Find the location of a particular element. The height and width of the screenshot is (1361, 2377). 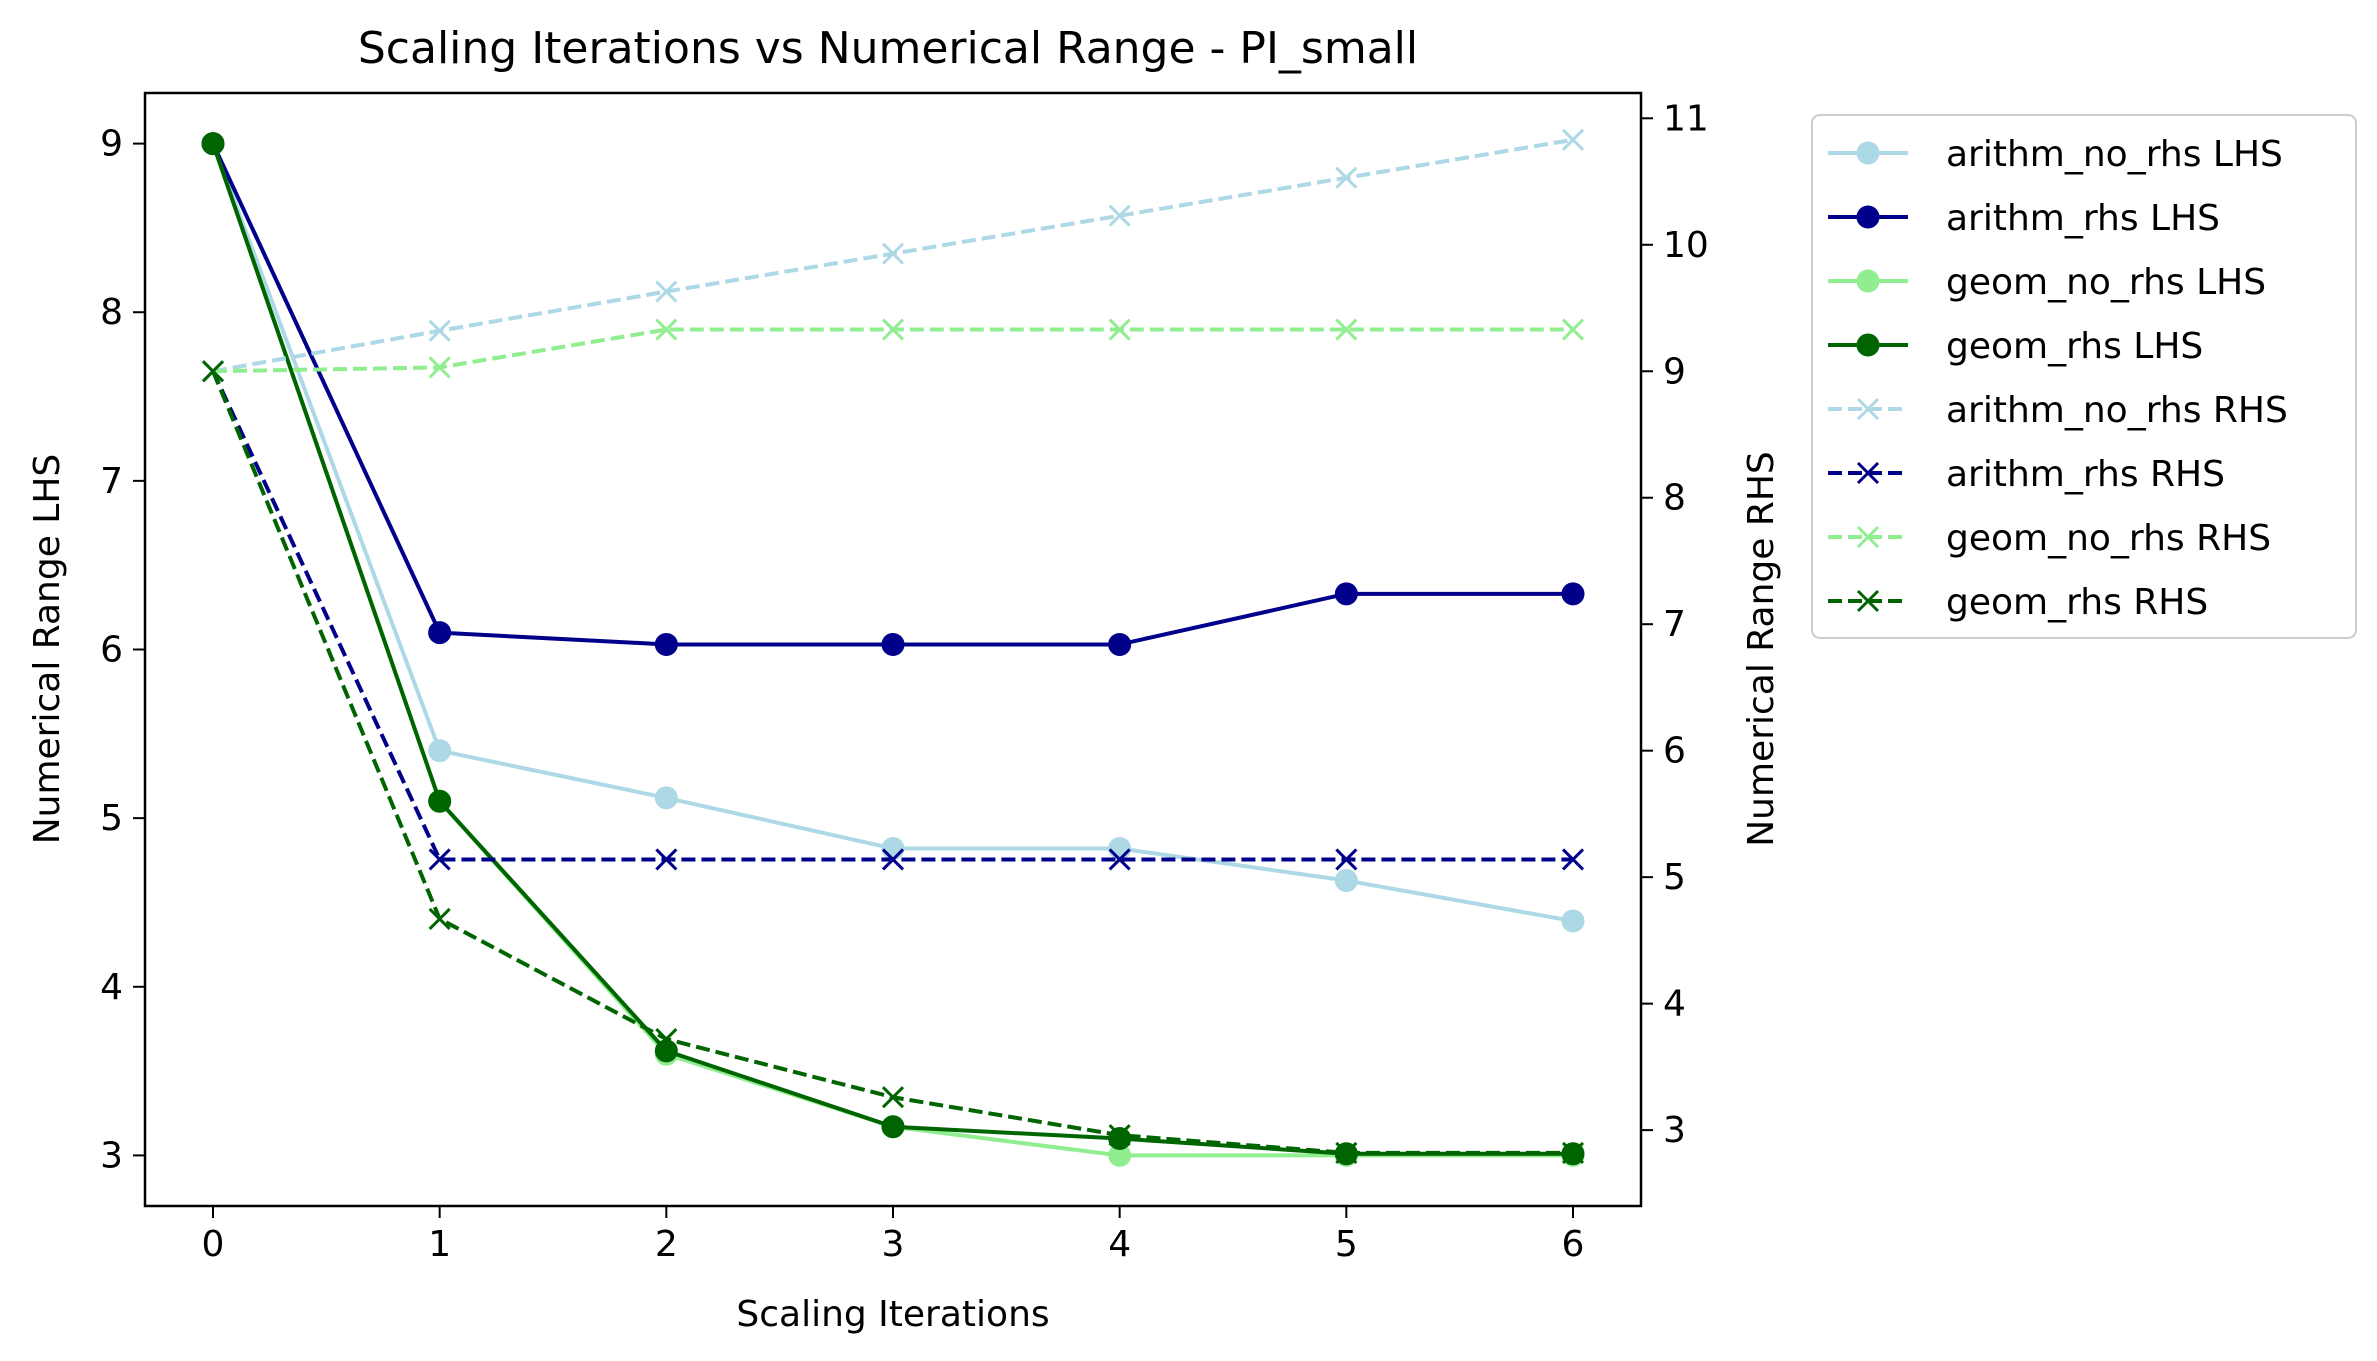

y-left-tick-label: 3 is located at coordinates (111, 1155).